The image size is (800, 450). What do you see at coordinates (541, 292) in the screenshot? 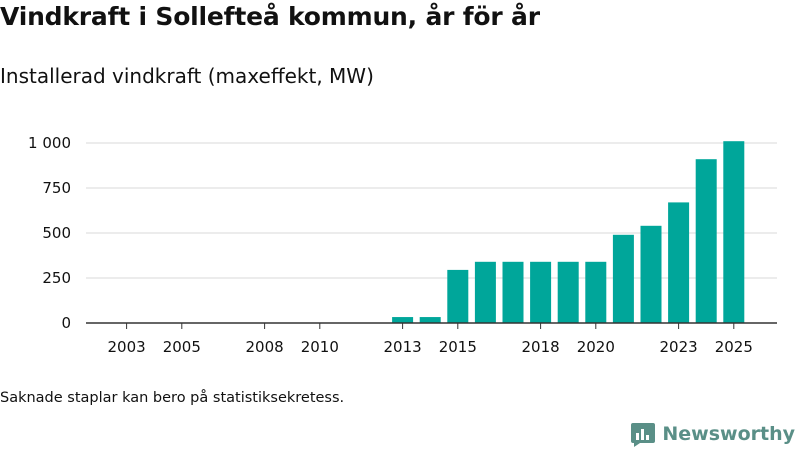
I see `bar-2018` at bounding box center [541, 292].